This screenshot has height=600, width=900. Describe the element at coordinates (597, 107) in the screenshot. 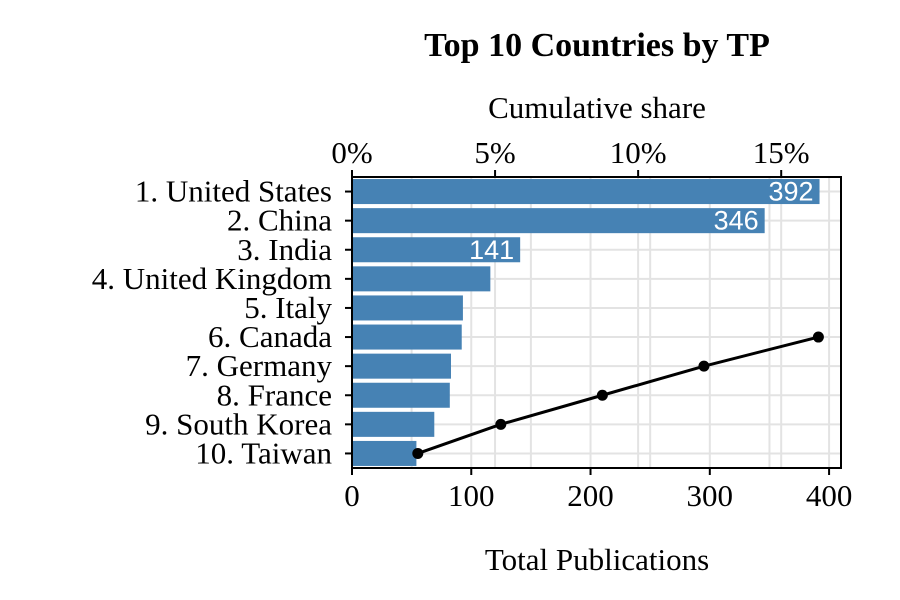

I see `top-axis-label: Cumulative share` at that location.